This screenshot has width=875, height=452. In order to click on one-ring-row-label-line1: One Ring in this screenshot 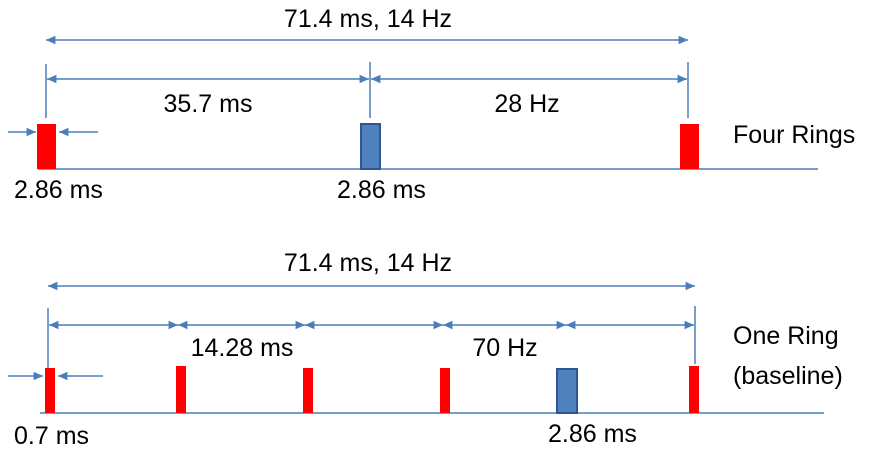, I will do `click(786, 336)`.